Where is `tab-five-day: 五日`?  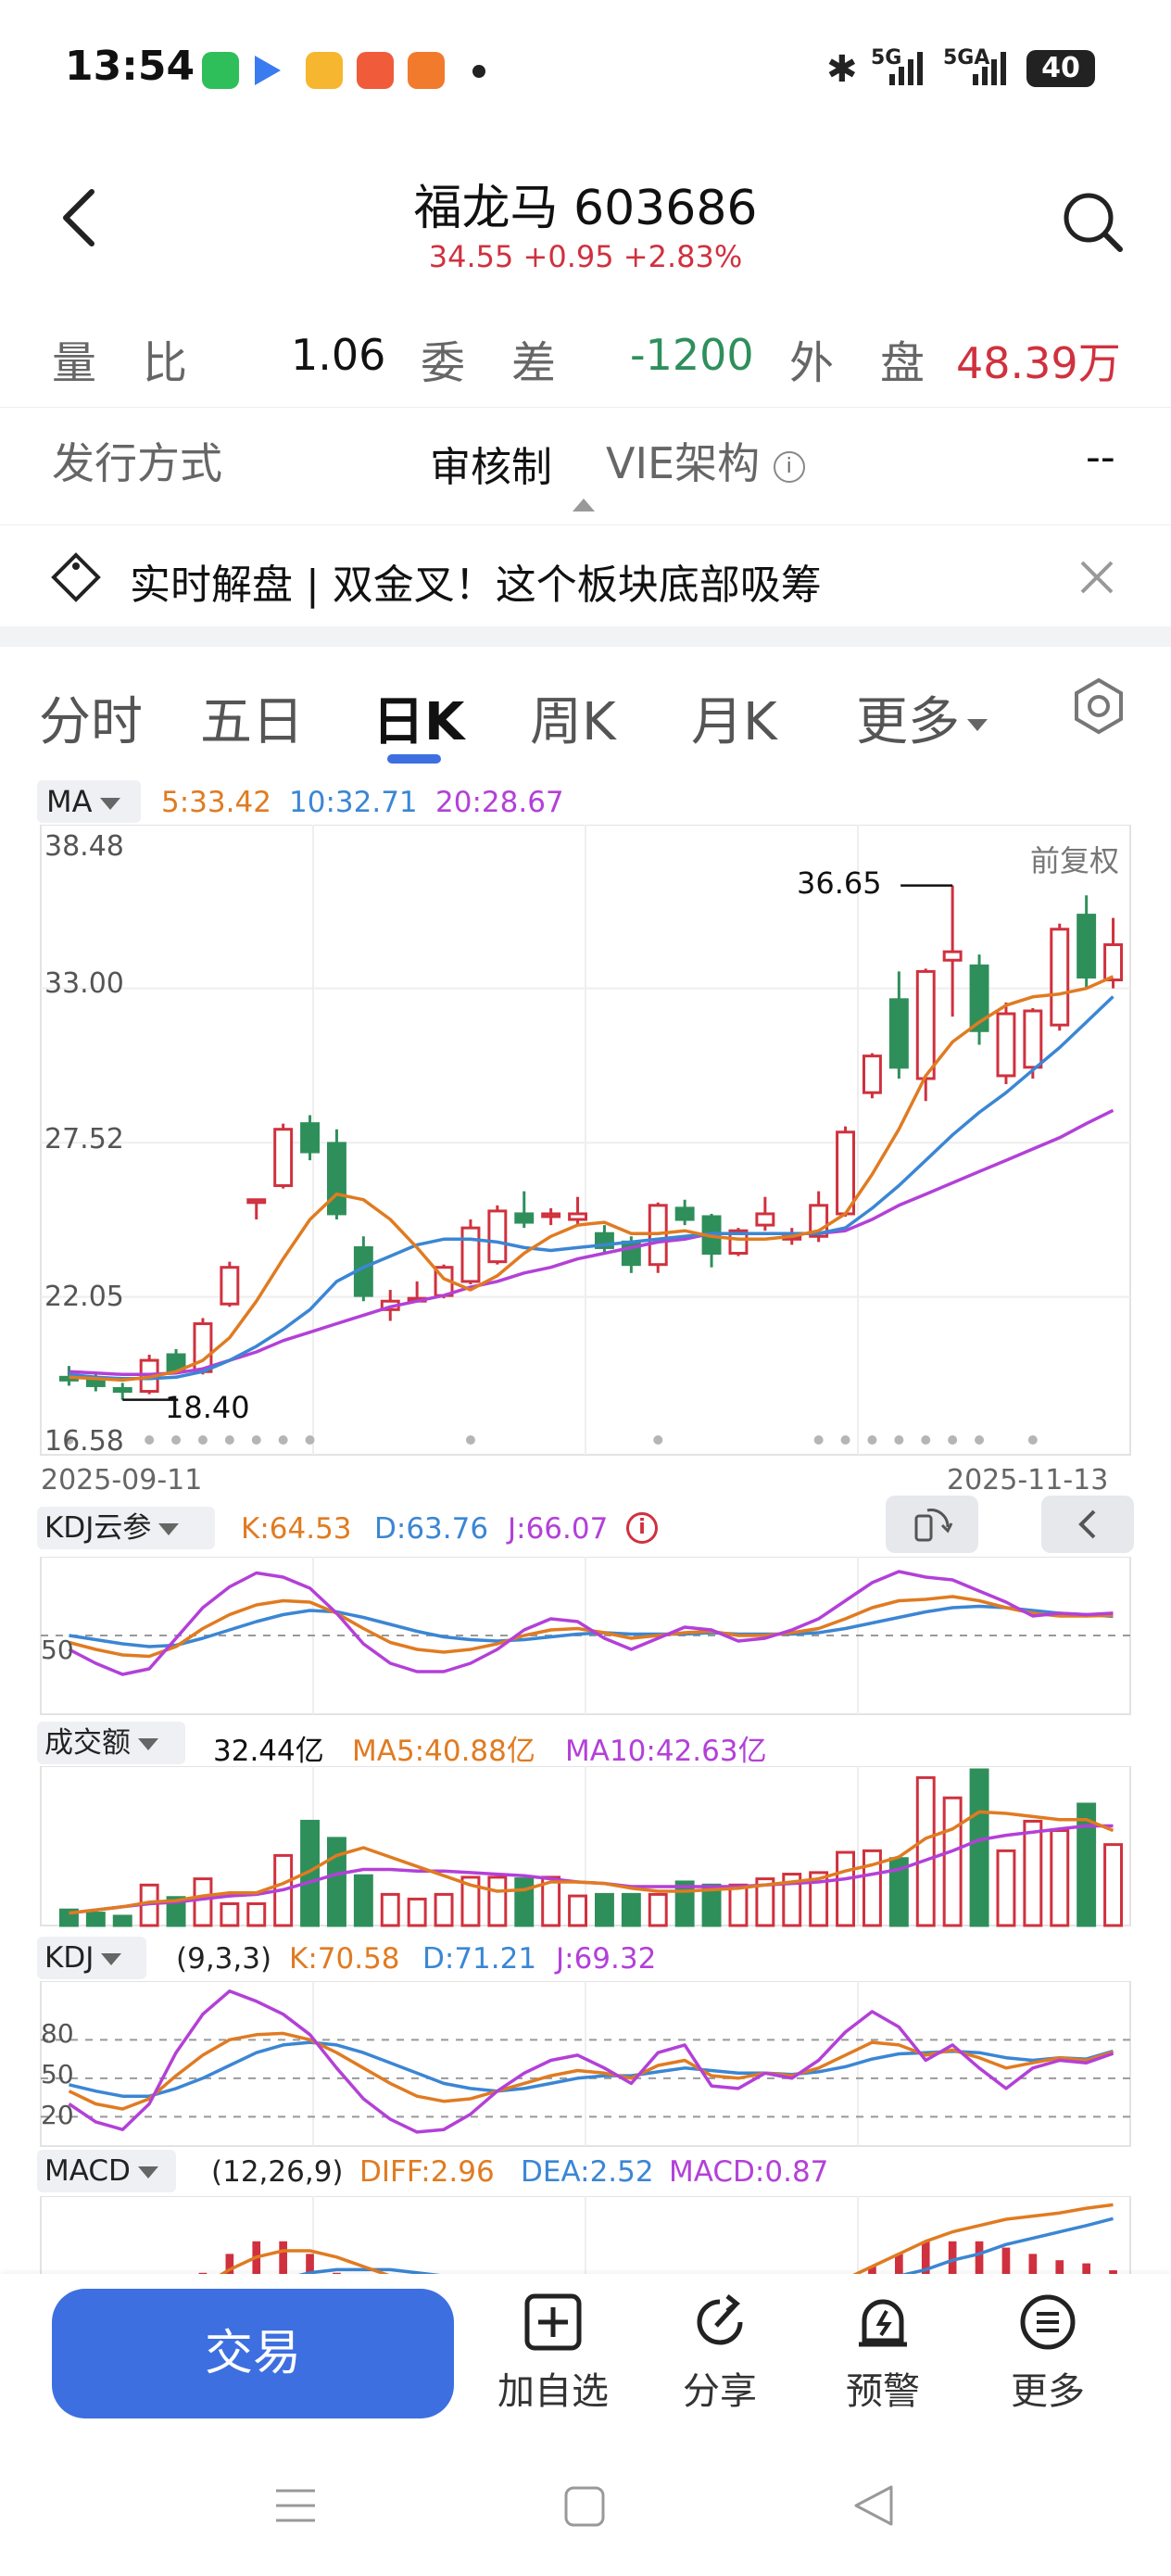 tab-five-day: 五日 is located at coordinates (252, 722).